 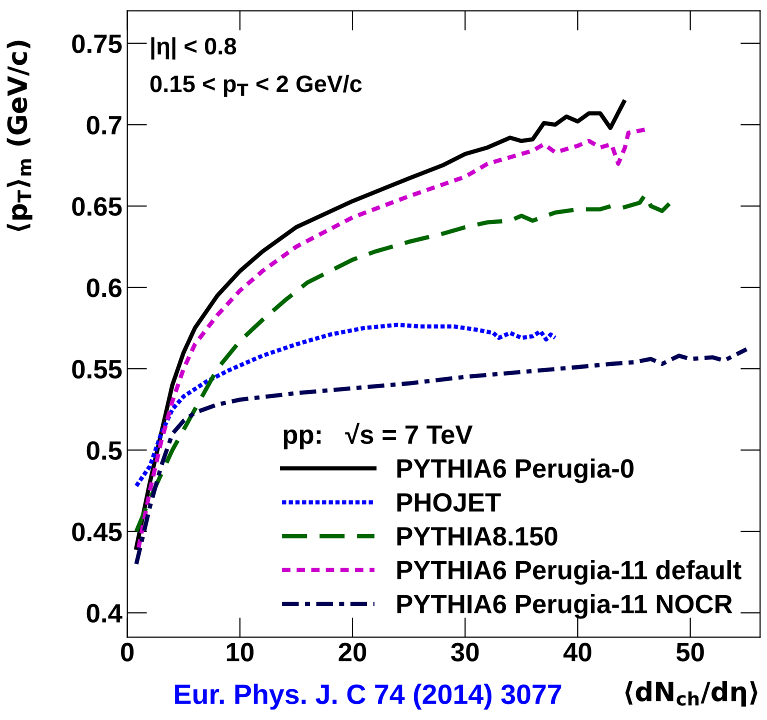 I want to click on x-tick-label: 20, so click(x=352, y=652).